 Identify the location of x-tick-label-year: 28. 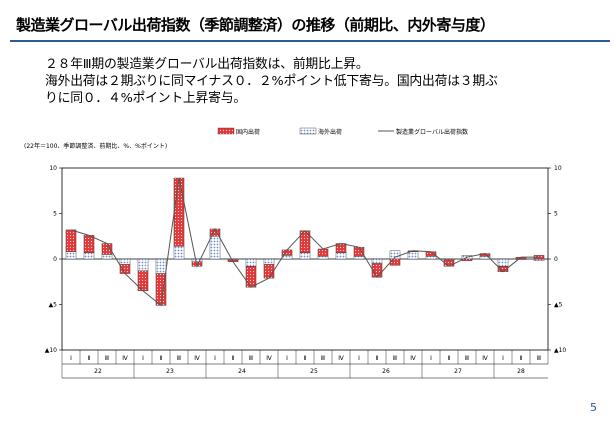
(521, 371).